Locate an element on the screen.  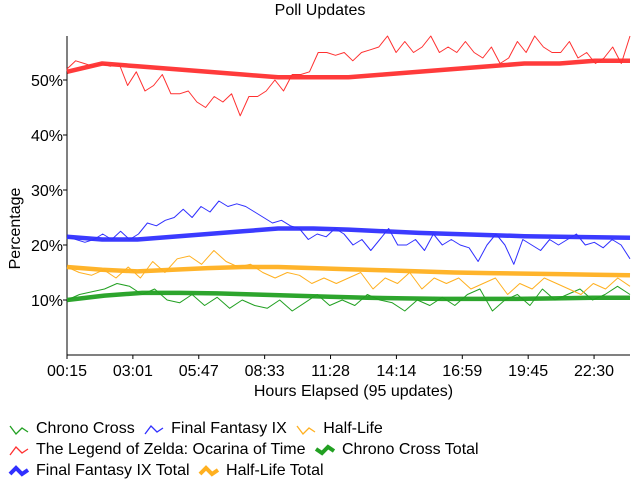
y-tick-label: 10% is located at coordinates (47, 301).